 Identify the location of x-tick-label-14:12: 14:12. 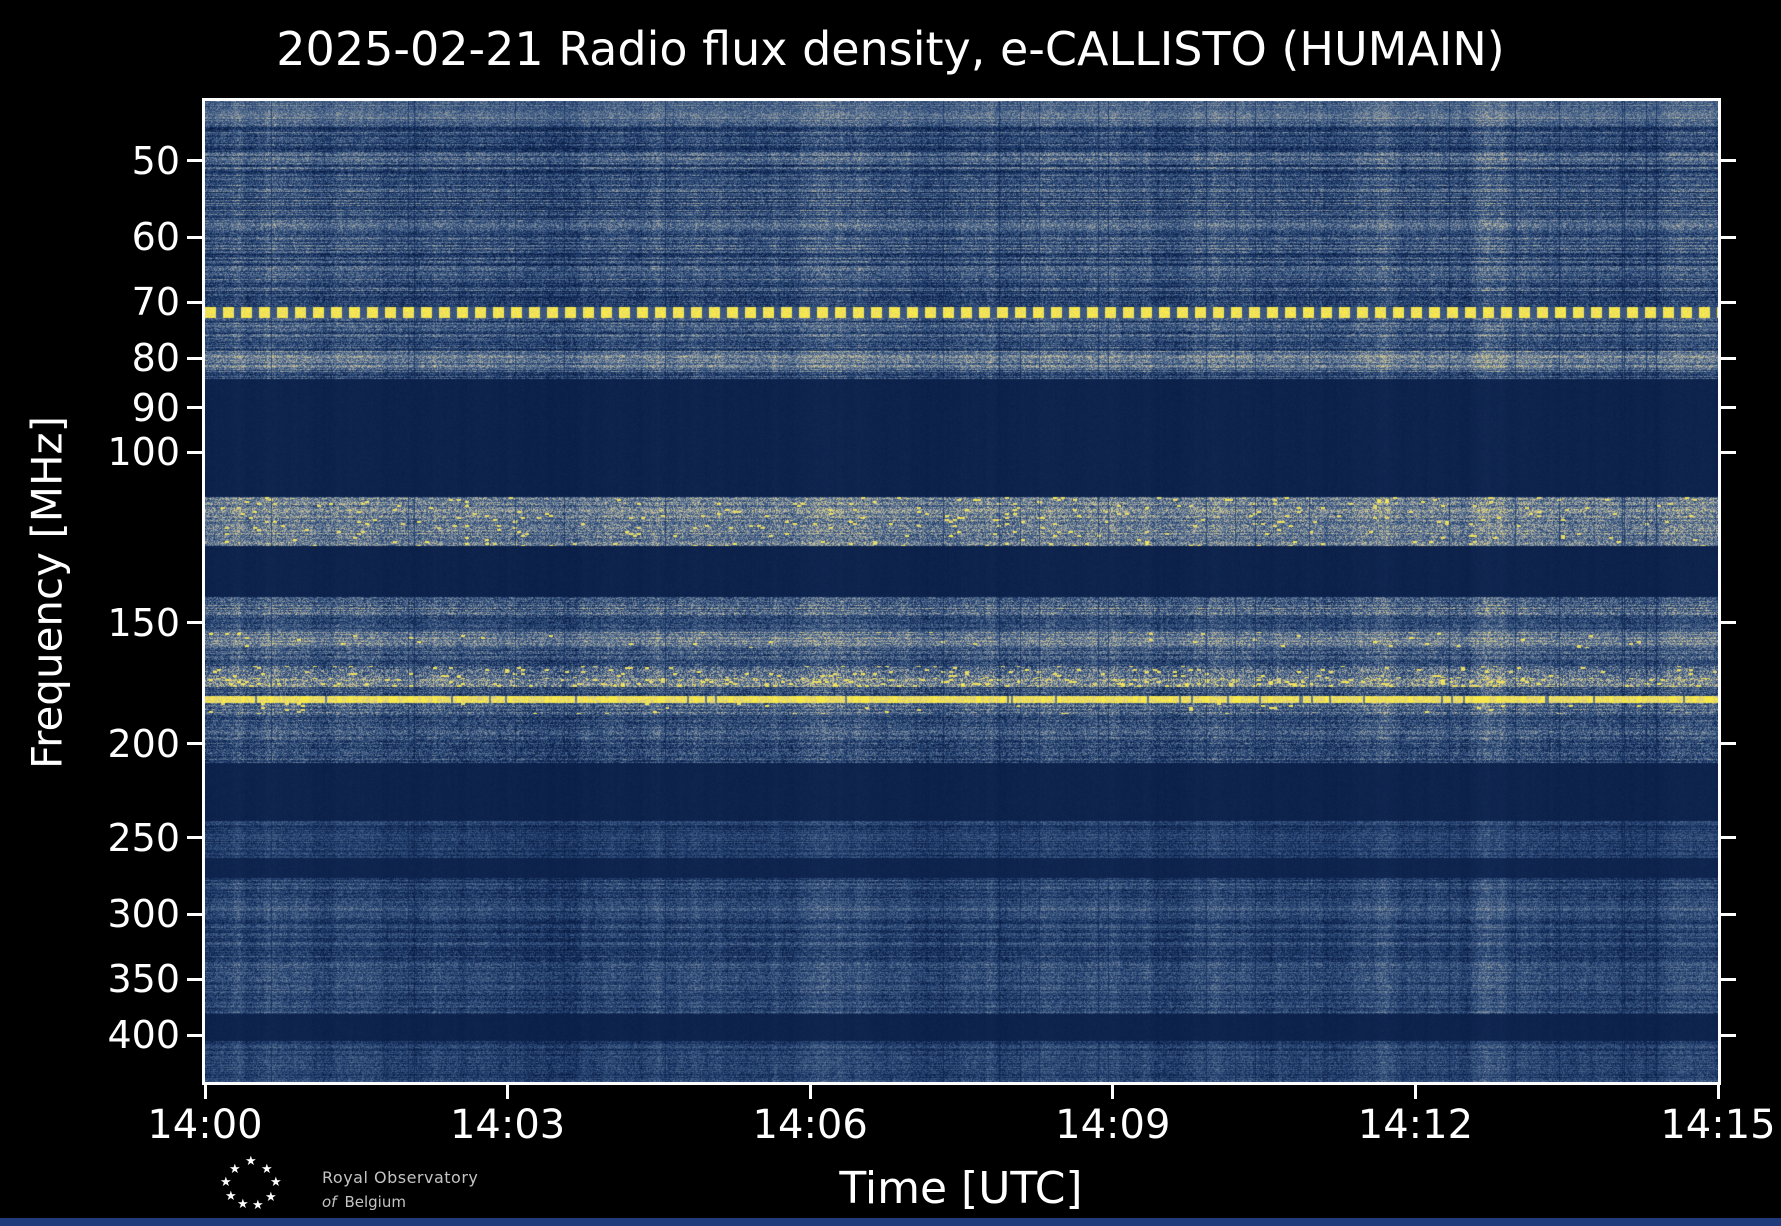
(1415, 1125).